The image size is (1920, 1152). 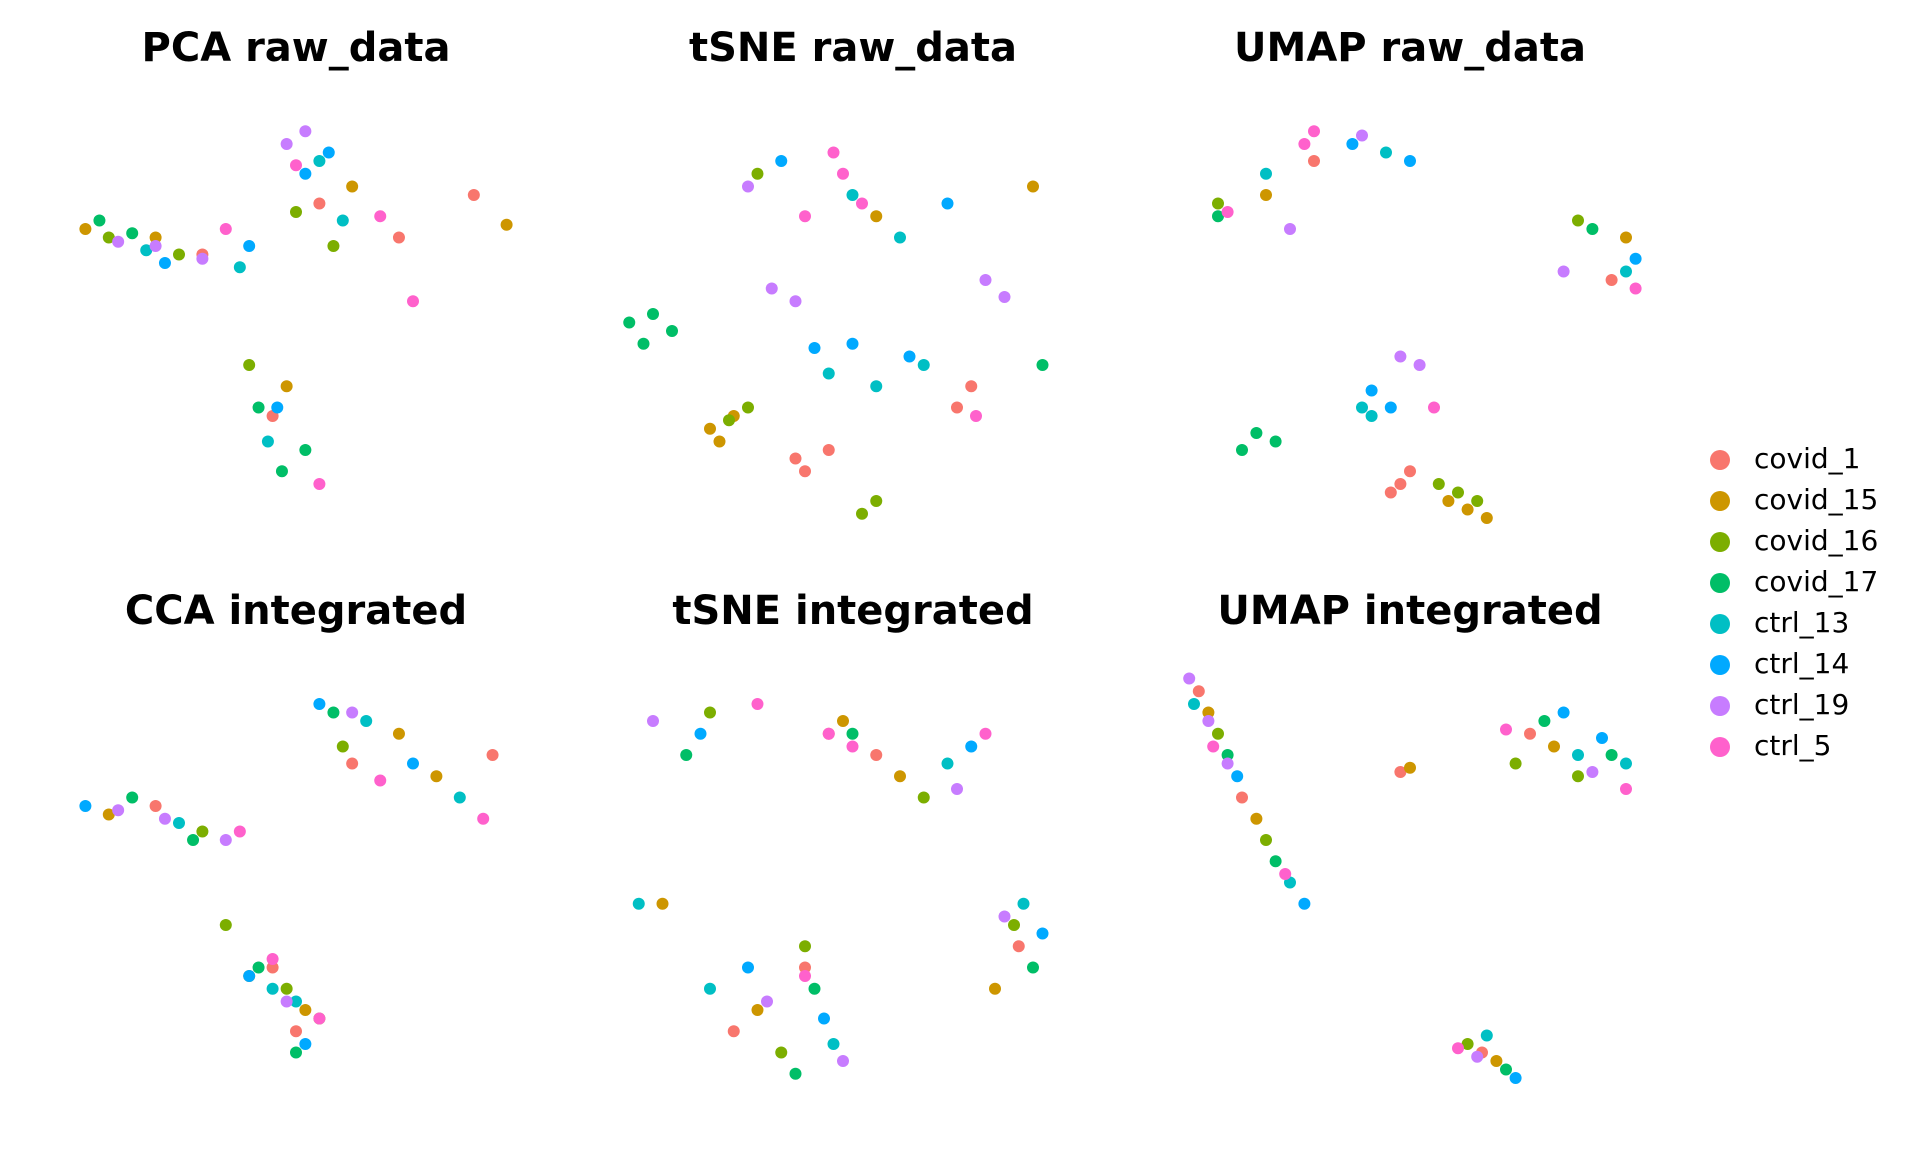 I want to click on legend-label: covid_17, so click(x=1816, y=581).